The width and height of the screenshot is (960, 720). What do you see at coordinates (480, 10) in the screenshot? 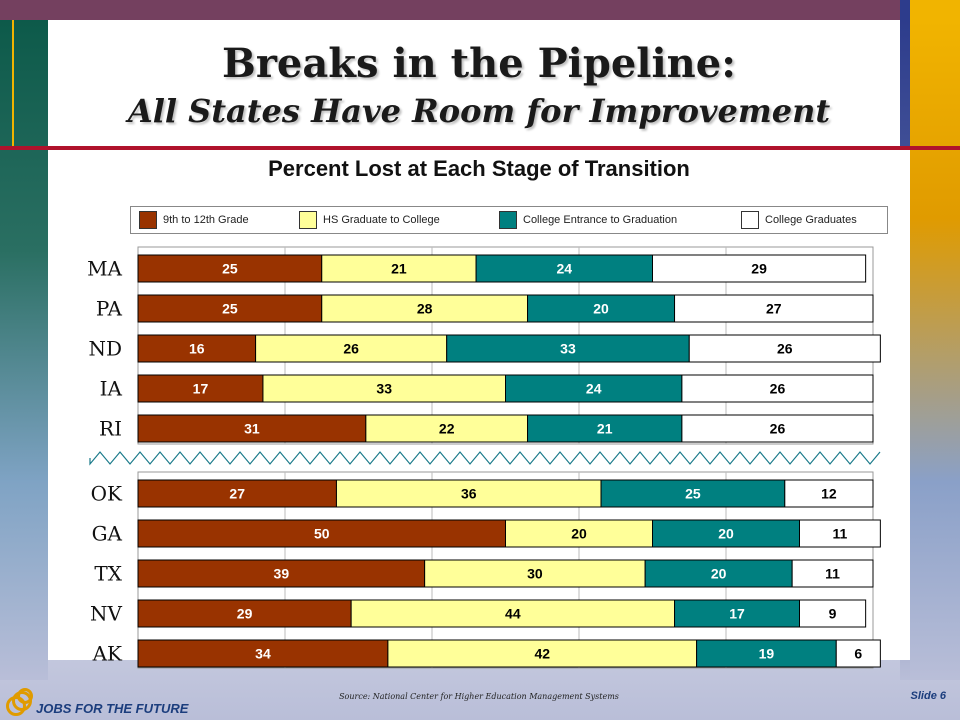
I see `top-accent-band` at bounding box center [480, 10].